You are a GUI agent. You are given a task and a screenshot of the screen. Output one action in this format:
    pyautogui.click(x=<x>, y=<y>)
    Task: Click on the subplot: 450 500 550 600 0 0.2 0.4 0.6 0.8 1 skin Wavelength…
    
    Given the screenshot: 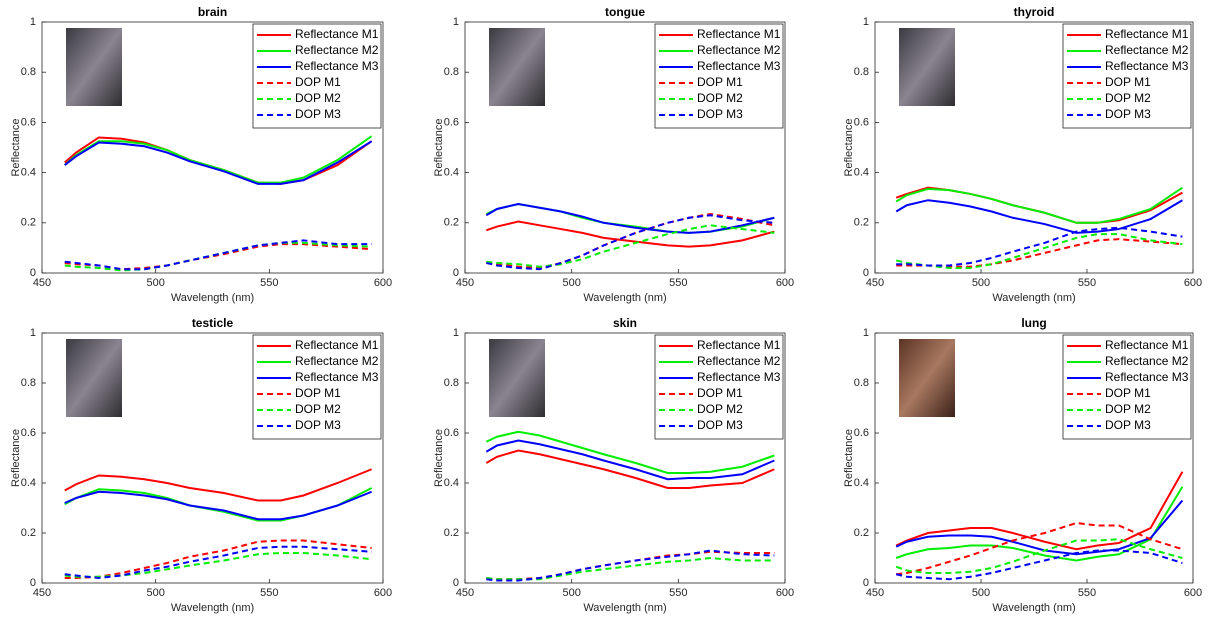 What is the action you would take?
    pyautogui.click(x=613, y=465)
    